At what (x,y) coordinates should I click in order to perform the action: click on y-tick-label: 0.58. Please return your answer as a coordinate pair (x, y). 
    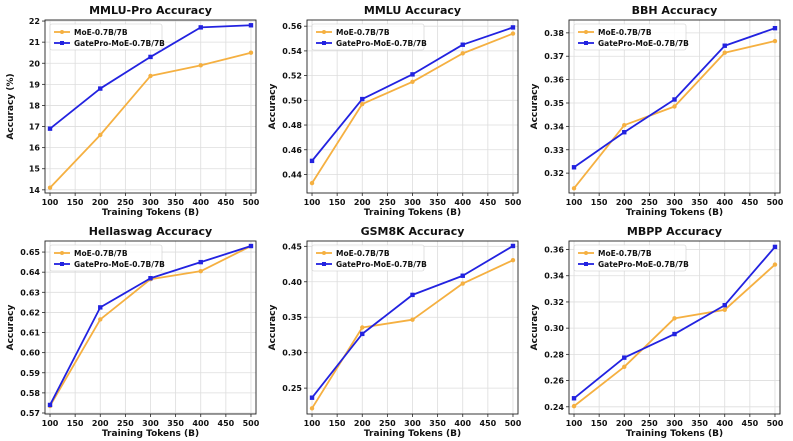
    Looking at the image, I should click on (30, 393).